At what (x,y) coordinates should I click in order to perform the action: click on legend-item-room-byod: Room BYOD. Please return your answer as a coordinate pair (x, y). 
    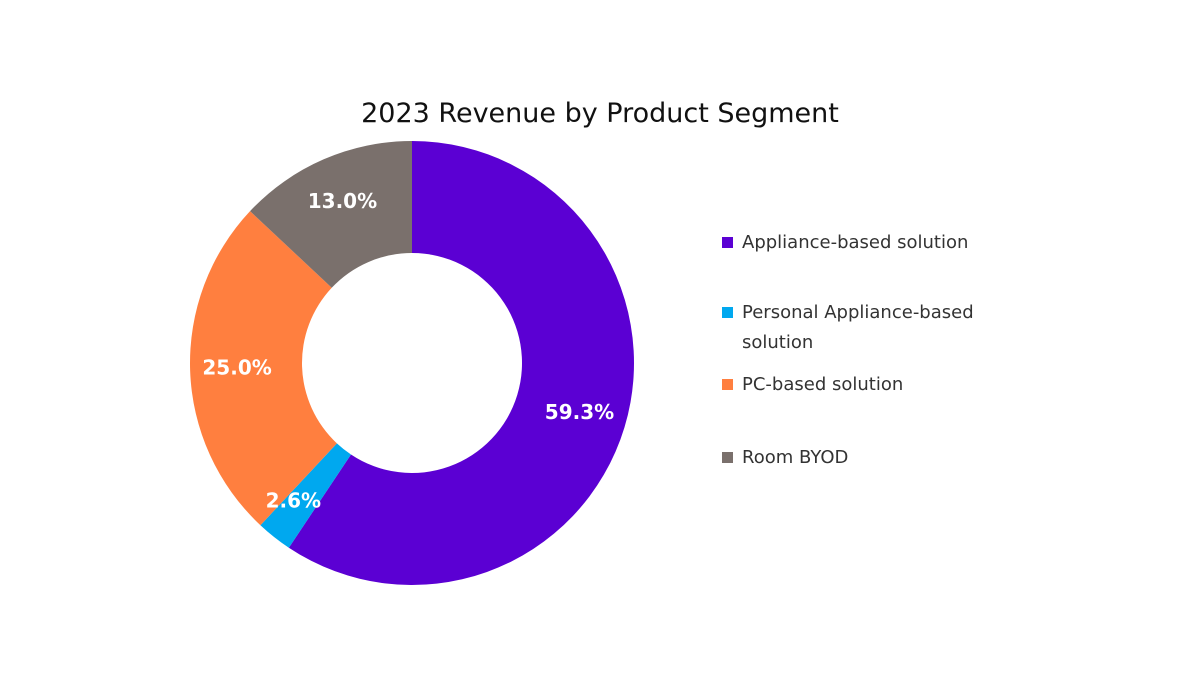
    Looking at the image, I should click on (882, 458).